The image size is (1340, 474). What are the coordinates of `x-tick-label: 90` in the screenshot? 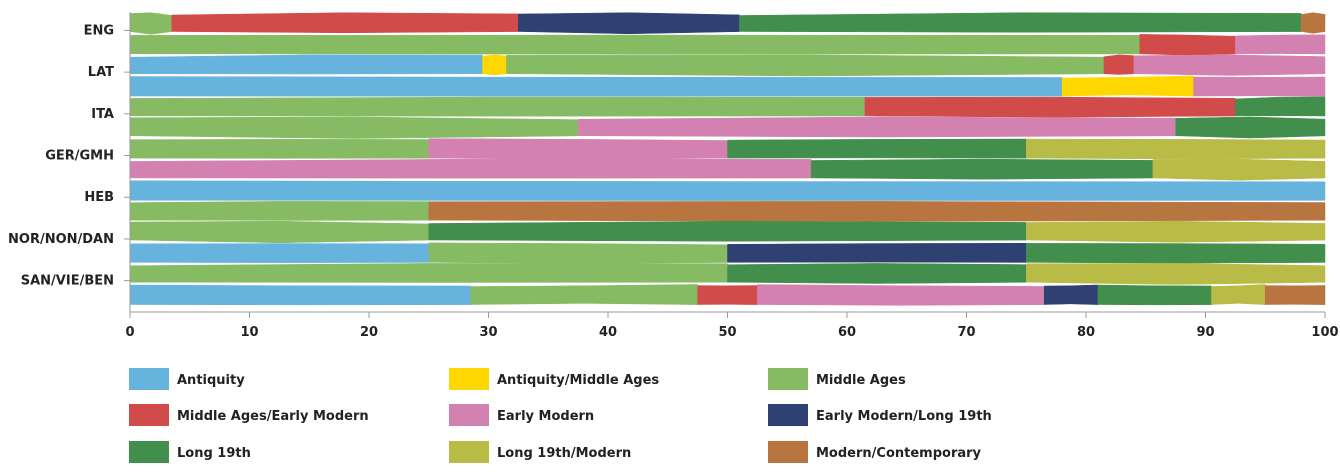 It's located at (1205, 332).